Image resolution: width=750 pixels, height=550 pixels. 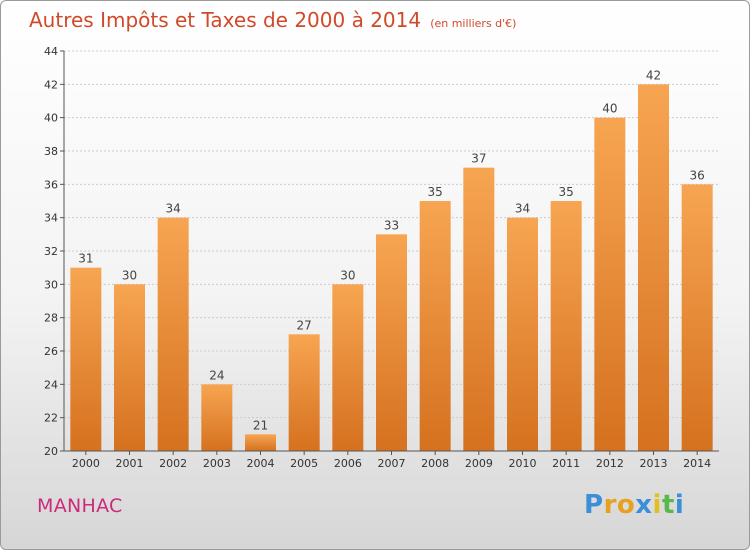 What do you see at coordinates (594, 505) in the screenshot?
I see `logo-letter: P` at bounding box center [594, 505].